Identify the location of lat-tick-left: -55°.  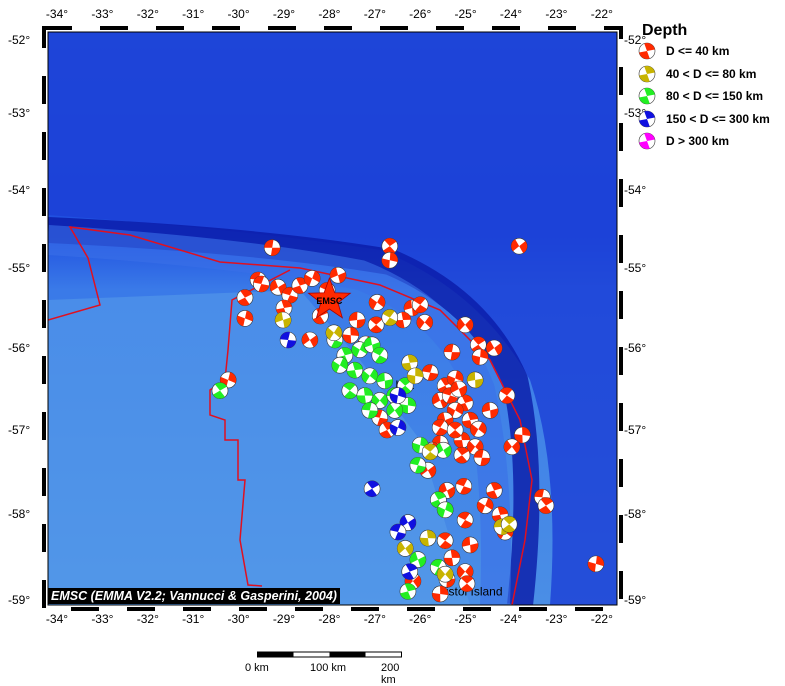
(19, 268).